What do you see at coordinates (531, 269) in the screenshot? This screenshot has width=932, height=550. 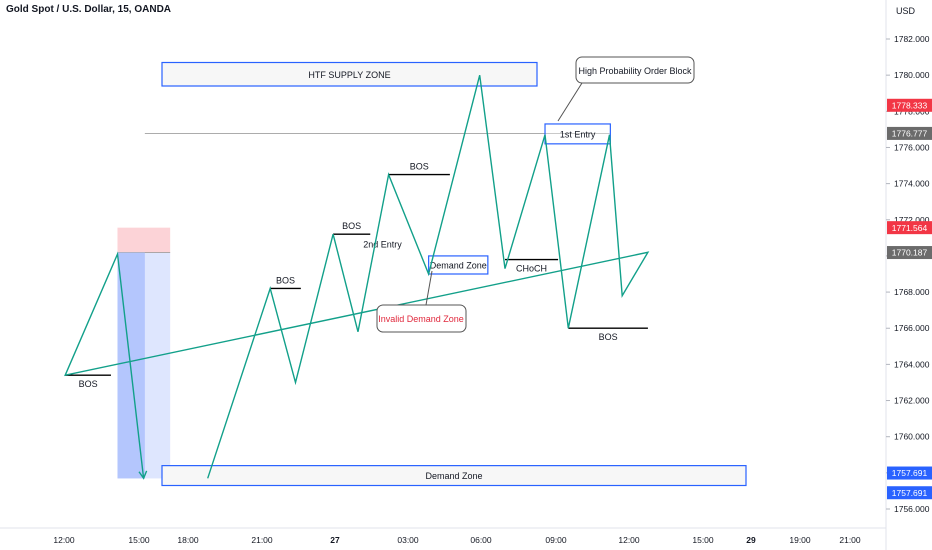 I see `level-label-4: CHoCH` at bounding box center [531, 269].